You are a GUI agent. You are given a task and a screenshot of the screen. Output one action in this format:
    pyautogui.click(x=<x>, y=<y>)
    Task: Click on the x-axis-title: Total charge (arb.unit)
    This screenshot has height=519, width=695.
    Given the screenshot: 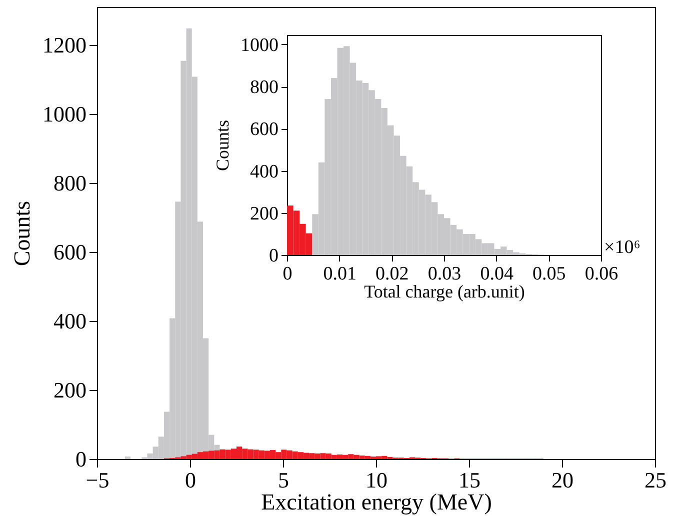 What is the action you would take?
    pyautogui.click(x=444, y=292)
    